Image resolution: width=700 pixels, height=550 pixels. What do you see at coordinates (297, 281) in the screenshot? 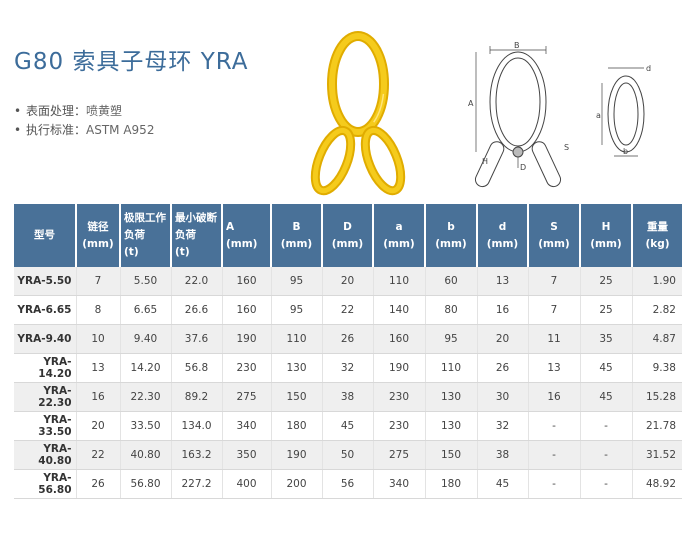
I see `table-cell: 95` at bounding box center [297, 281].